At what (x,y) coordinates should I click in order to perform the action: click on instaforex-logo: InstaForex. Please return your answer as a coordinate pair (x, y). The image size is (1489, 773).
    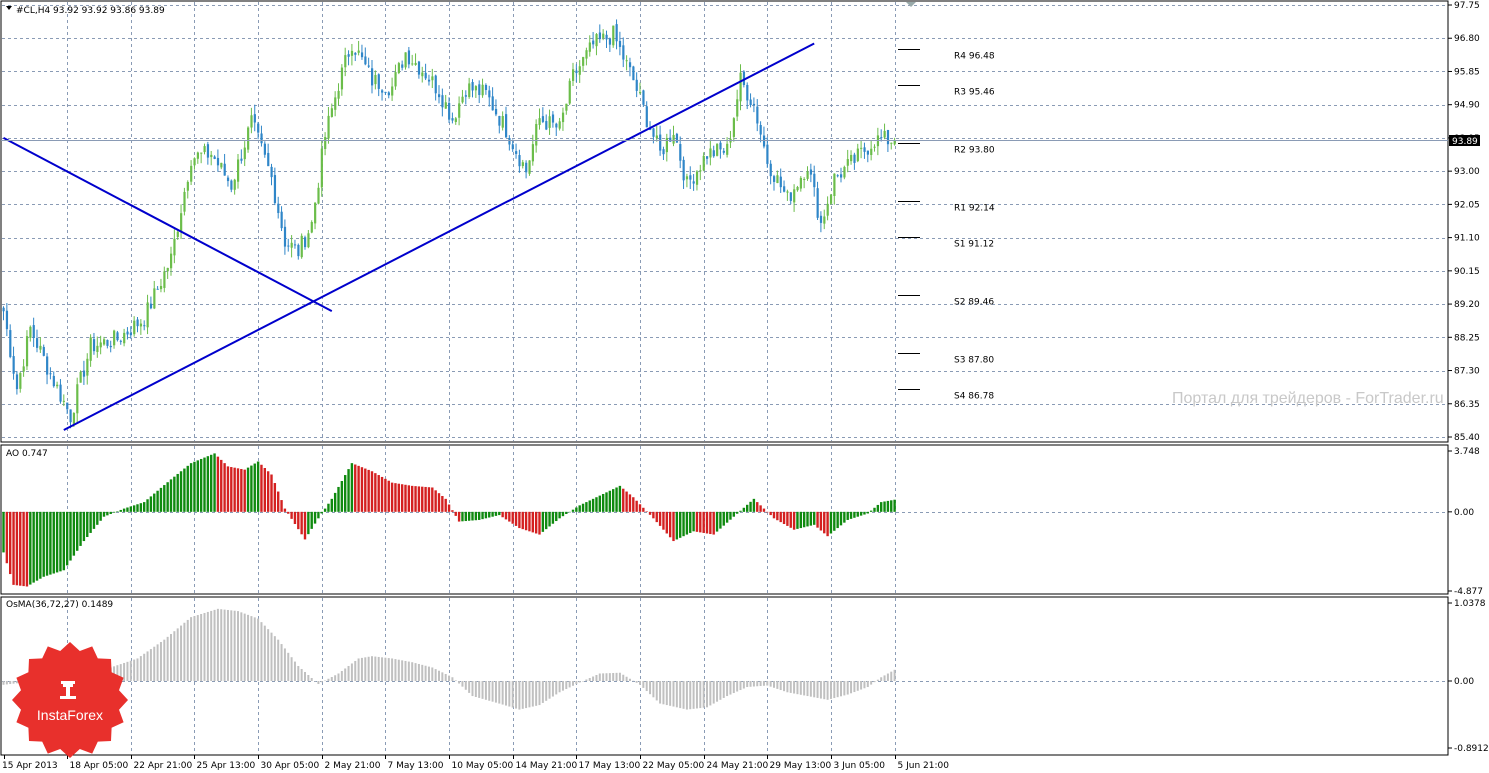
    Looking at the image, I should click on (70, 700).